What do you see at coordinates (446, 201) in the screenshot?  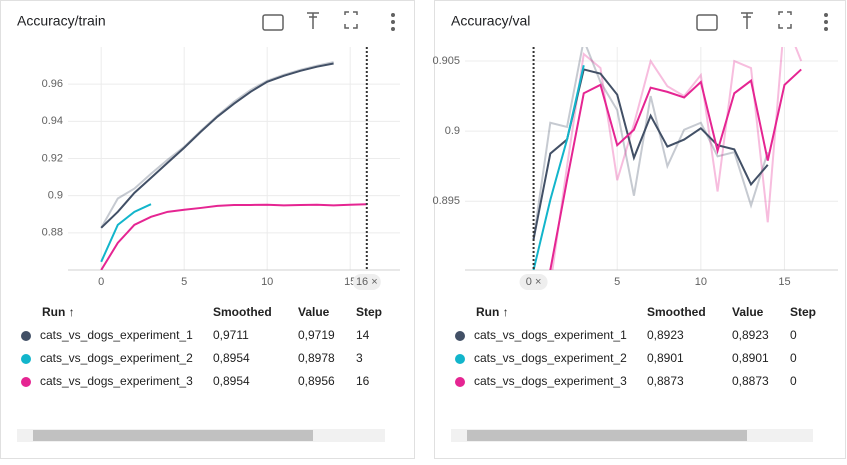 I see `y-tick-label: 0.895` at bounding box center [446, 201].